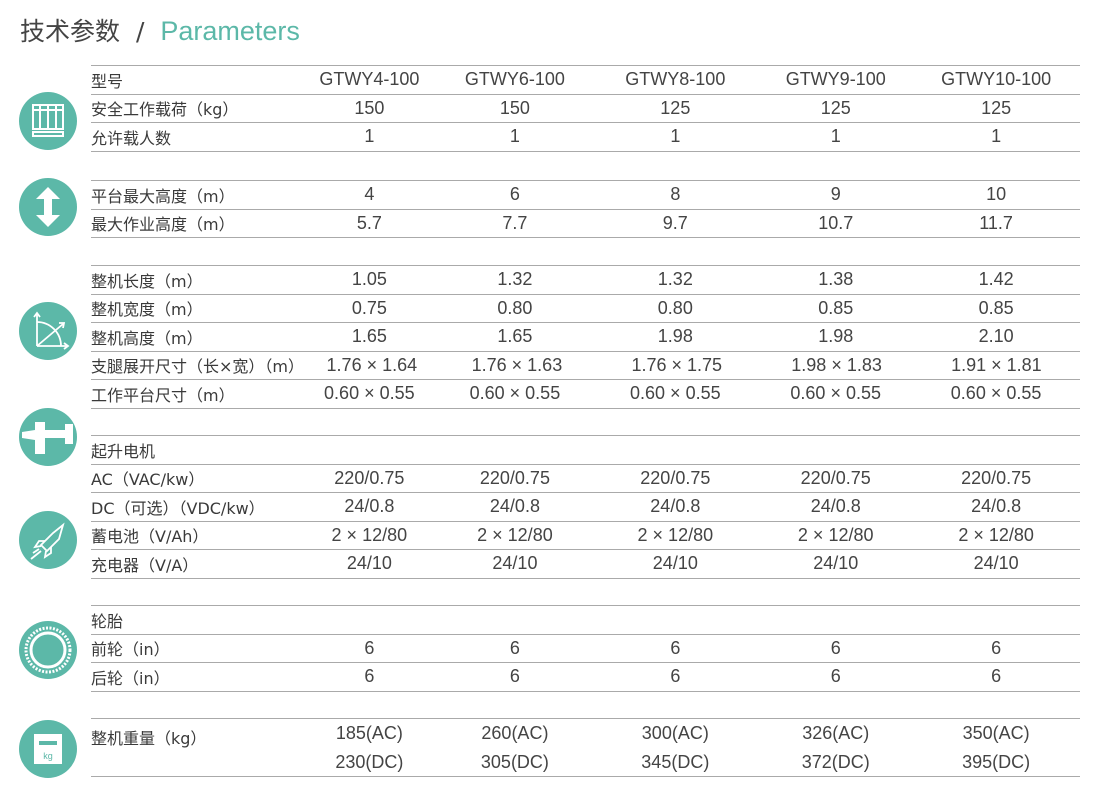  I want to click on row-label: 最大作业高度（m）, so click(163, 225).